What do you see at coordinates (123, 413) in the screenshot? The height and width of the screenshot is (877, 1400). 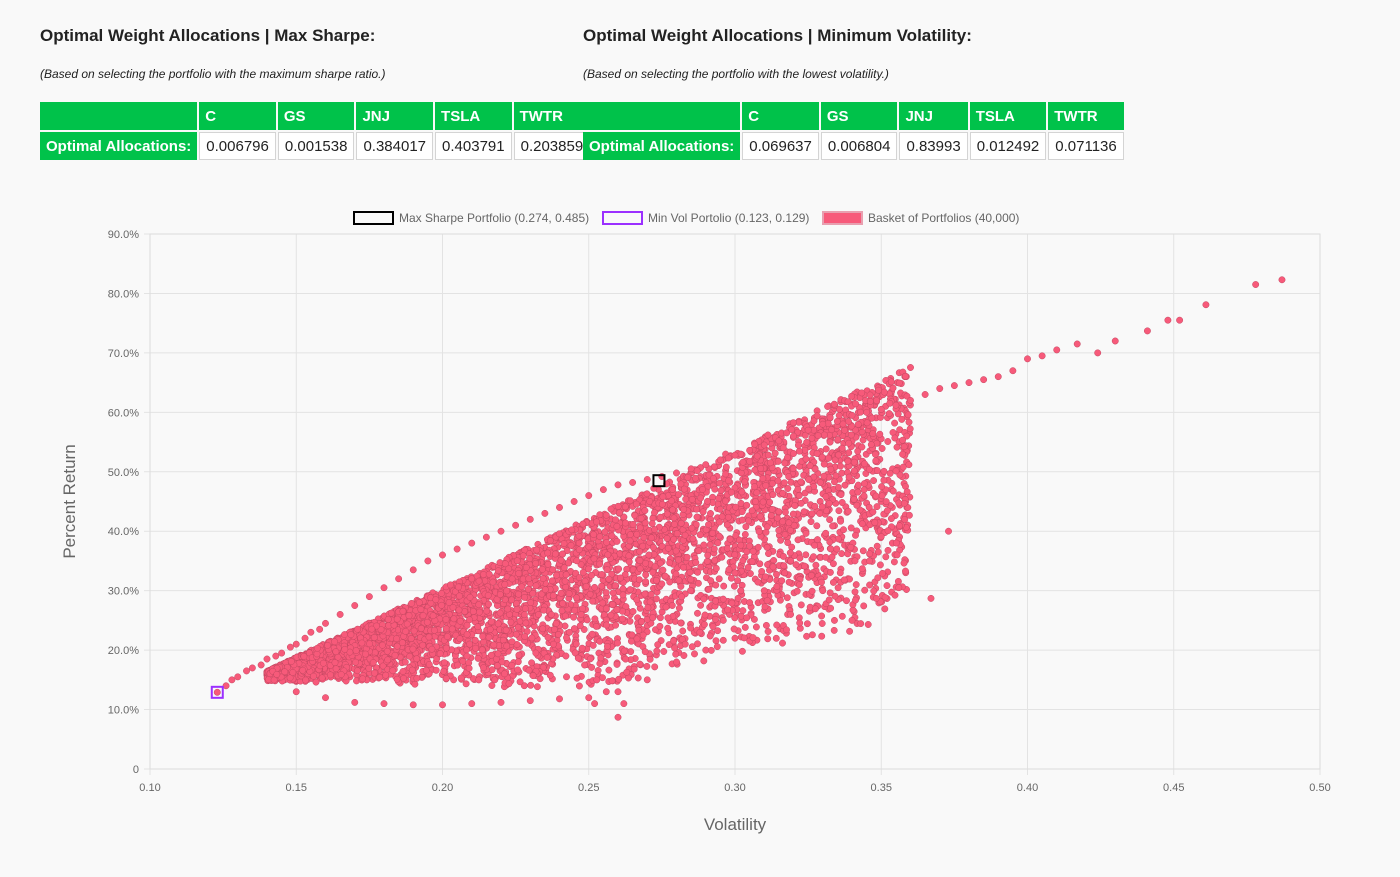 I see `y-tick-label: 60.0%` at bounding box center [123, 413].